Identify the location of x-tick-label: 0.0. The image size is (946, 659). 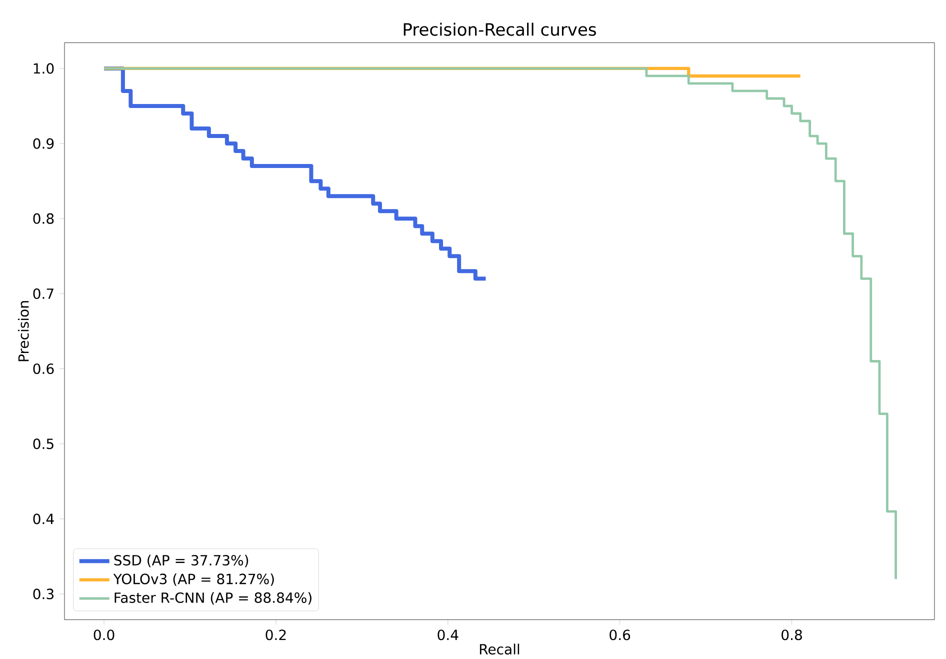
(104, 634).